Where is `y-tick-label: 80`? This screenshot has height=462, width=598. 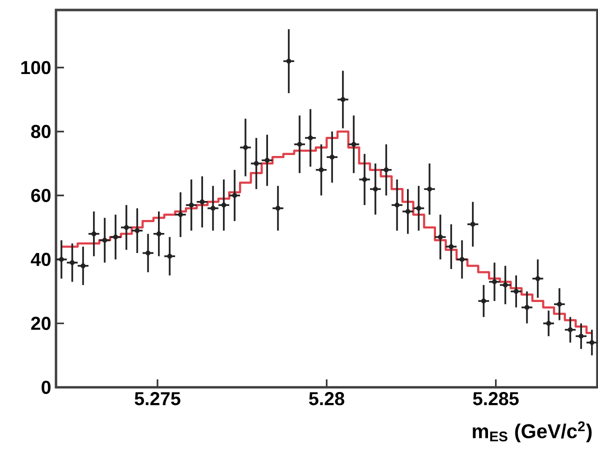
y-tick-label: 80 is located at coordinates (41, 131).